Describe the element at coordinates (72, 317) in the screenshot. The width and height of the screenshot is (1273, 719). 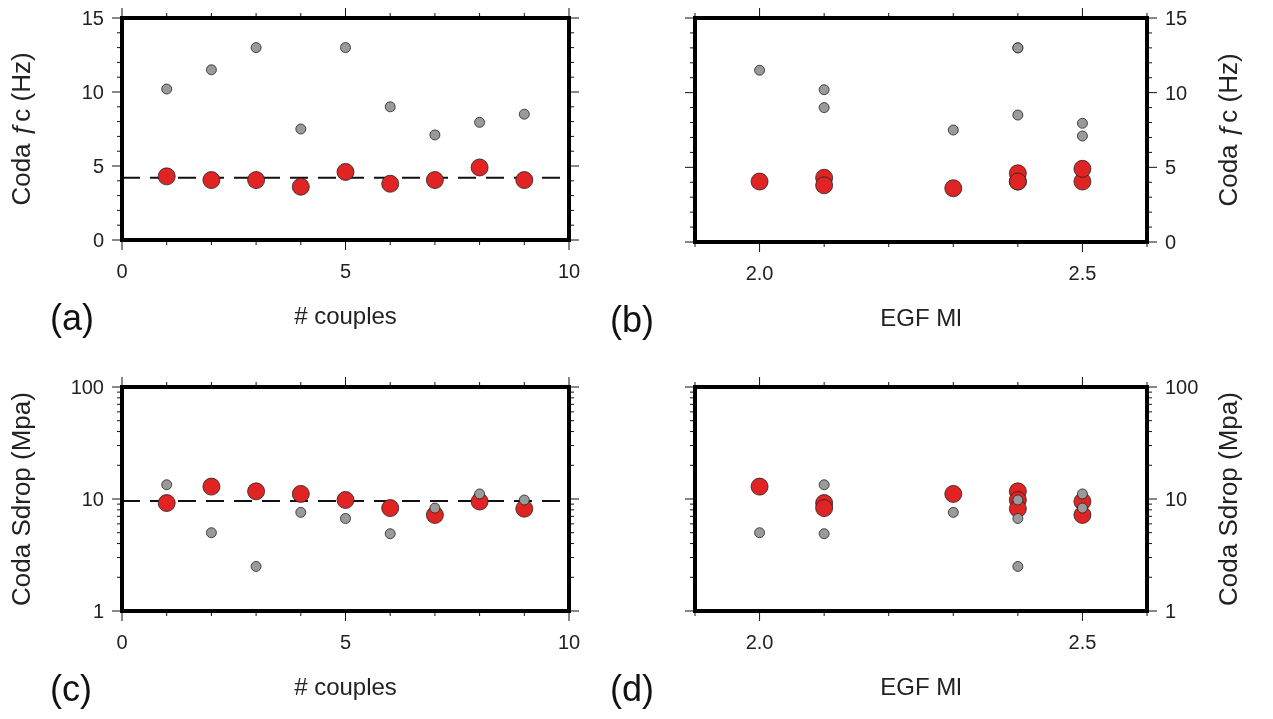
I see `text: (a)` at that location.